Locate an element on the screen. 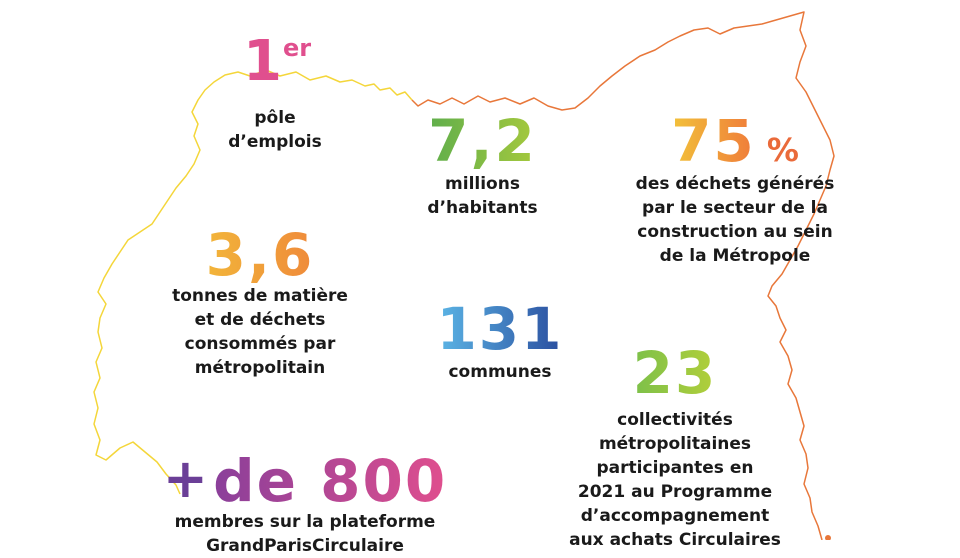 The image size is (960, 558). map-border-dot is located at coordinates (828, 537).